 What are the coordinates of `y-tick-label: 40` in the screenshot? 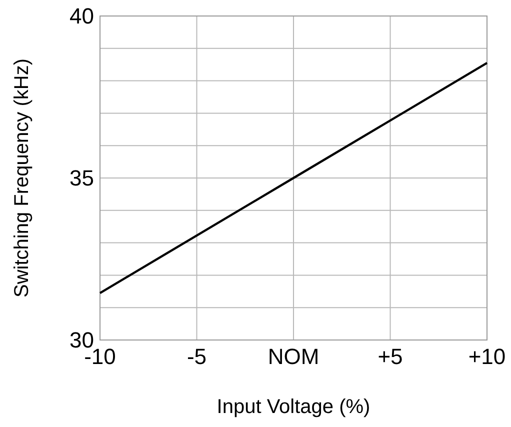 It's located at (82, 16).